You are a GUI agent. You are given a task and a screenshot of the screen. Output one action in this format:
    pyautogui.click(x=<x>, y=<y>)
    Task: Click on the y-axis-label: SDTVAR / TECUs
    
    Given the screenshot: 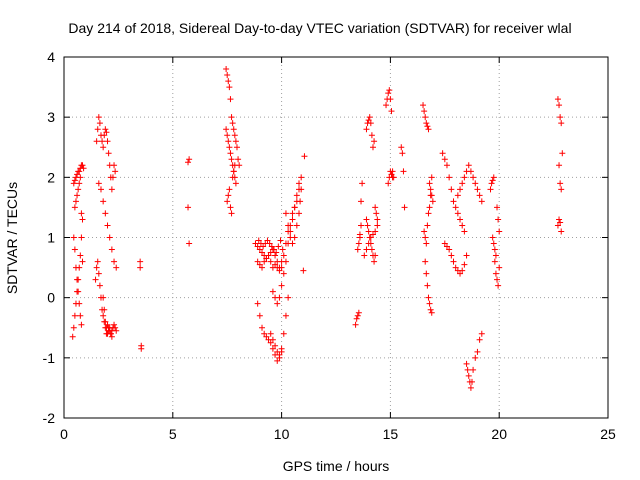 What is the action you would take?
    pyautogui.click(x=12, y=238)
    